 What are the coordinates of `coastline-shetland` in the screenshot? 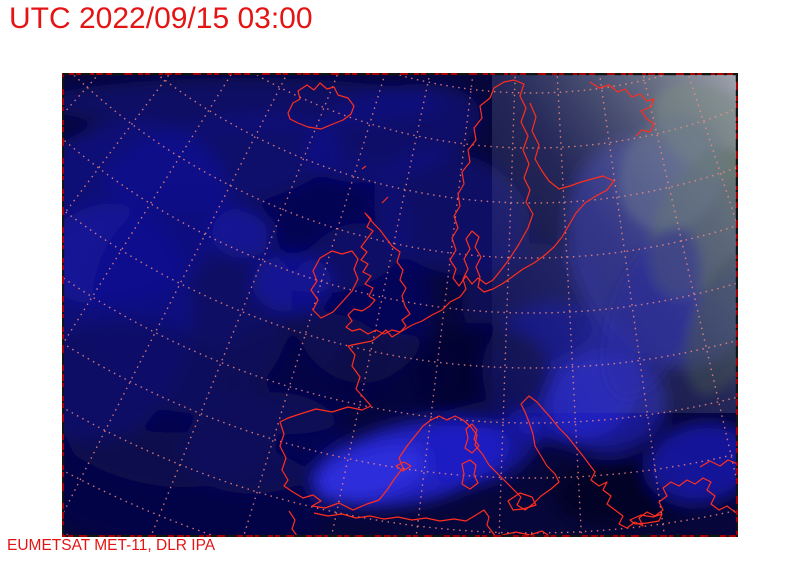 It's located at (385, 200).